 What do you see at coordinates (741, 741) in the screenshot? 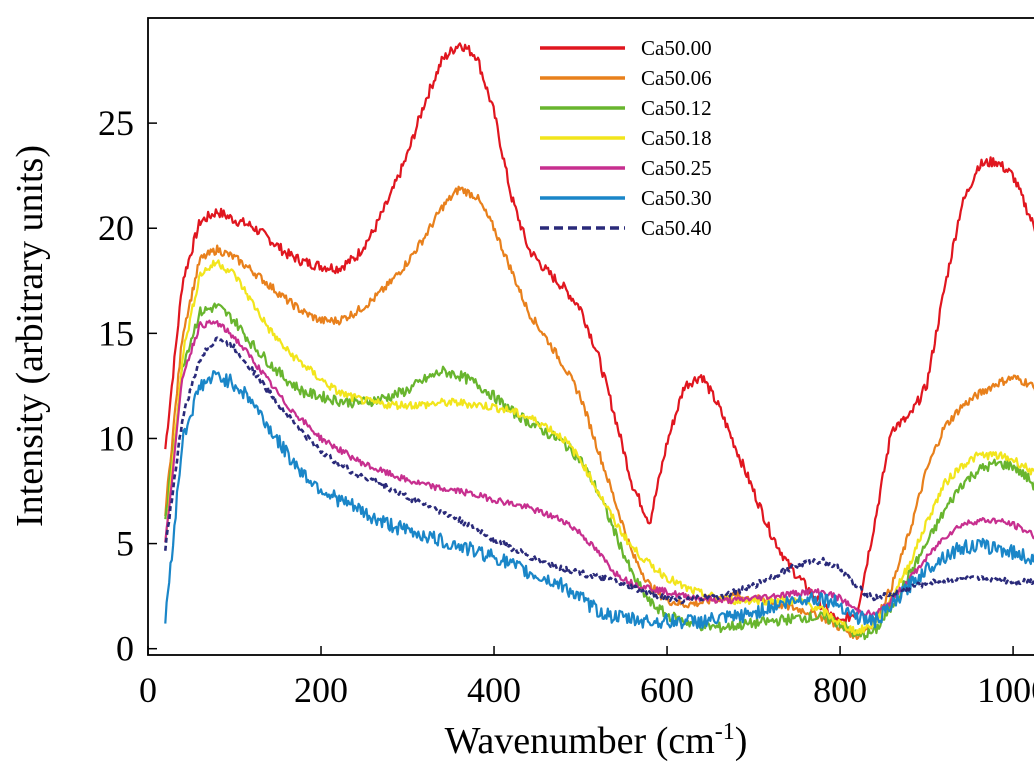
I see `x-axis-label-end: )` at bounding box center [741, 741].